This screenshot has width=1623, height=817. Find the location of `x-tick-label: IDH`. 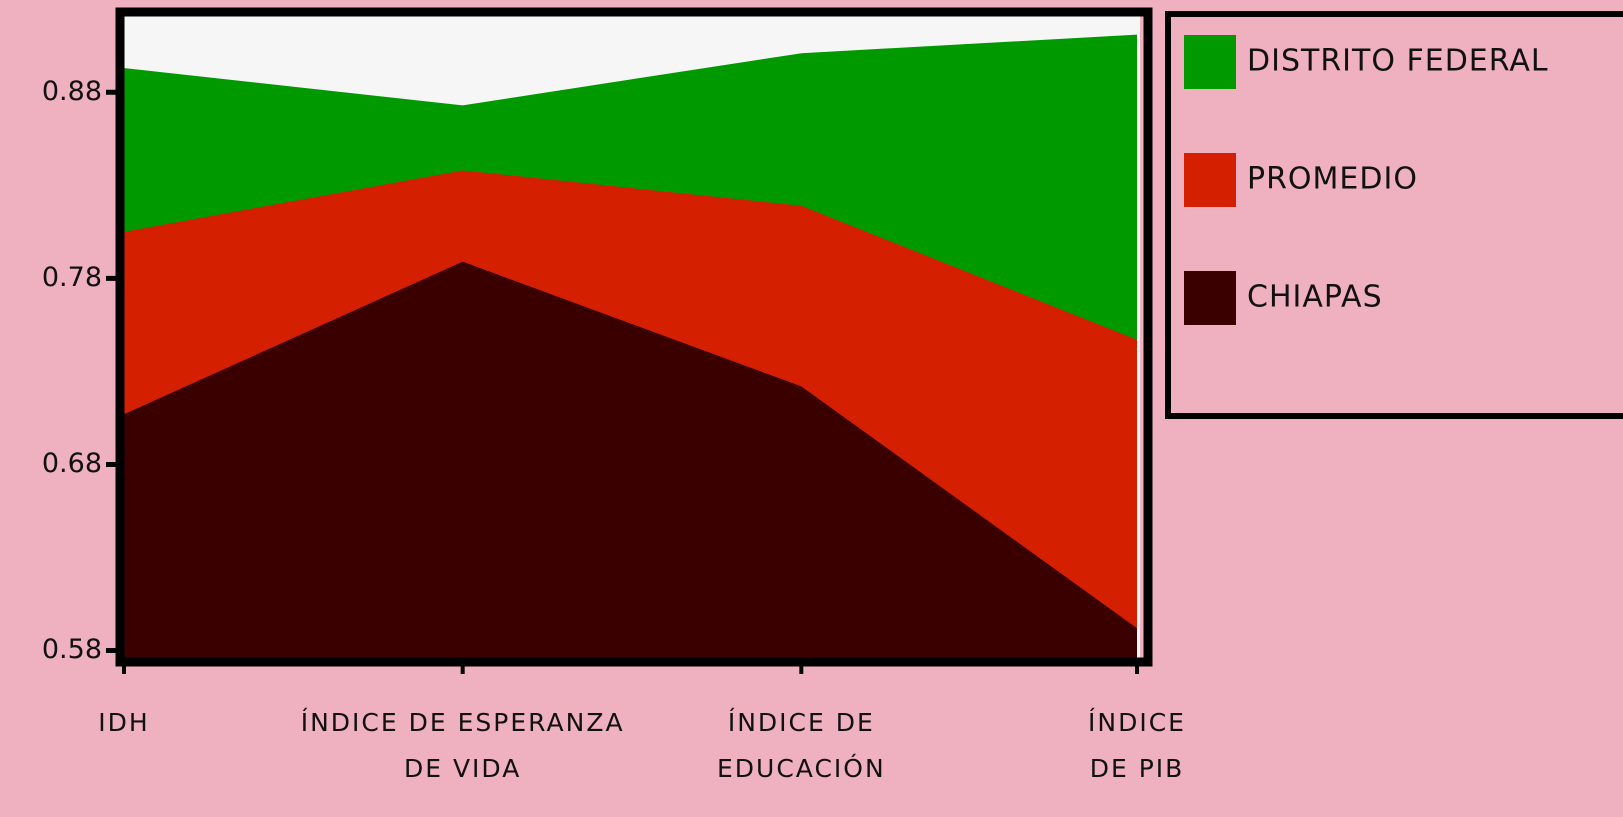

x-tick-label: IDH is located at coordinates (124, 722).